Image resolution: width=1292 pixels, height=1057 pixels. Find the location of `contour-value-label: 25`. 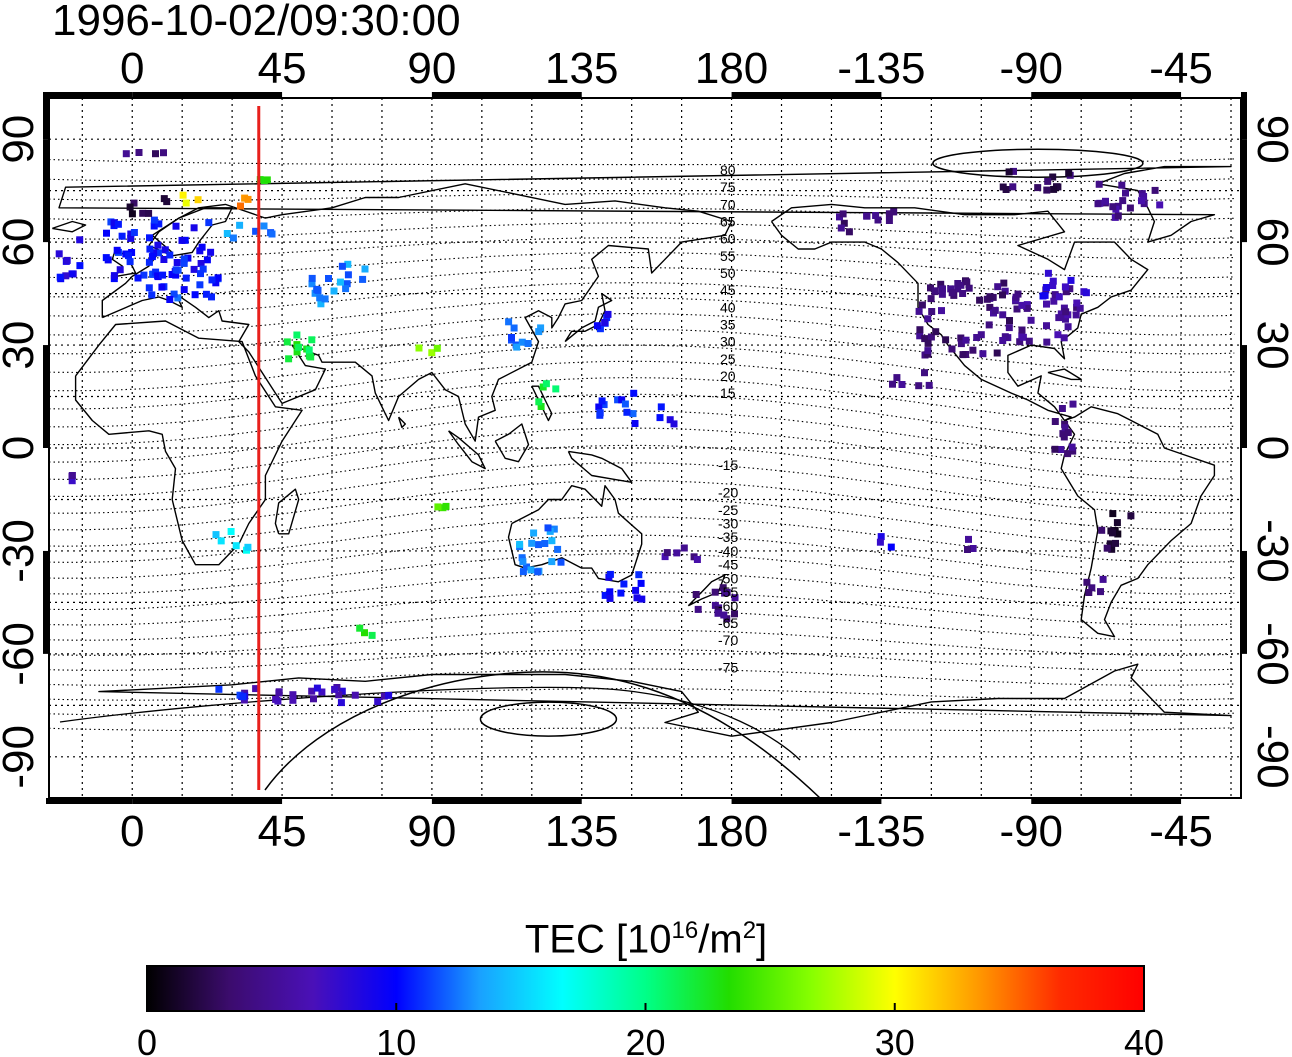

contour-value-label: 25 is located at coordinates (728, 359).